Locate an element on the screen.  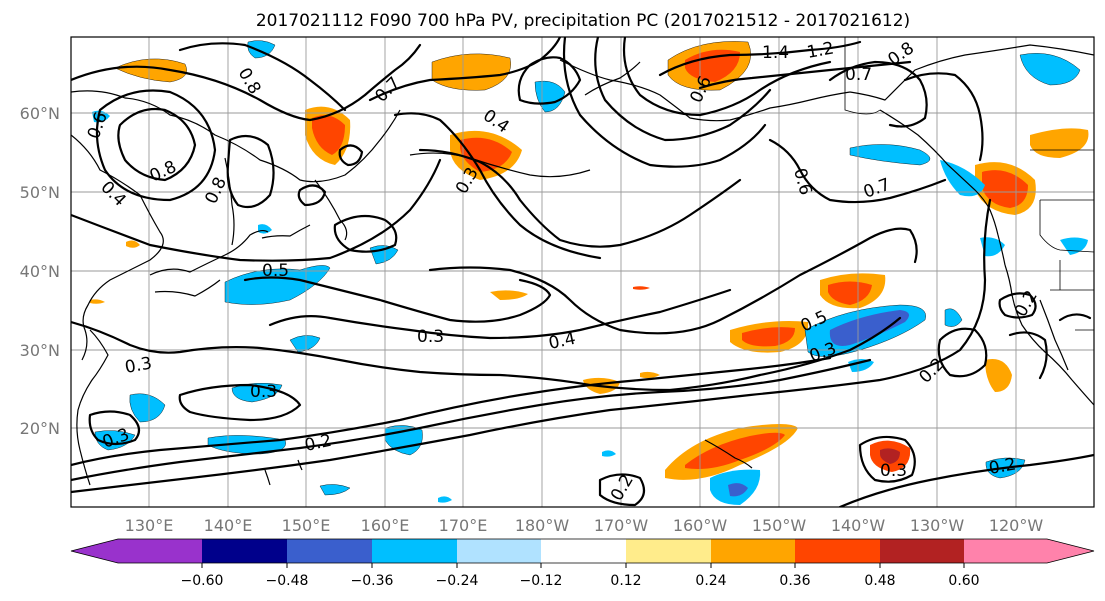
colorbar-tick-label: −0.24 is located at coordinates (457, 581).